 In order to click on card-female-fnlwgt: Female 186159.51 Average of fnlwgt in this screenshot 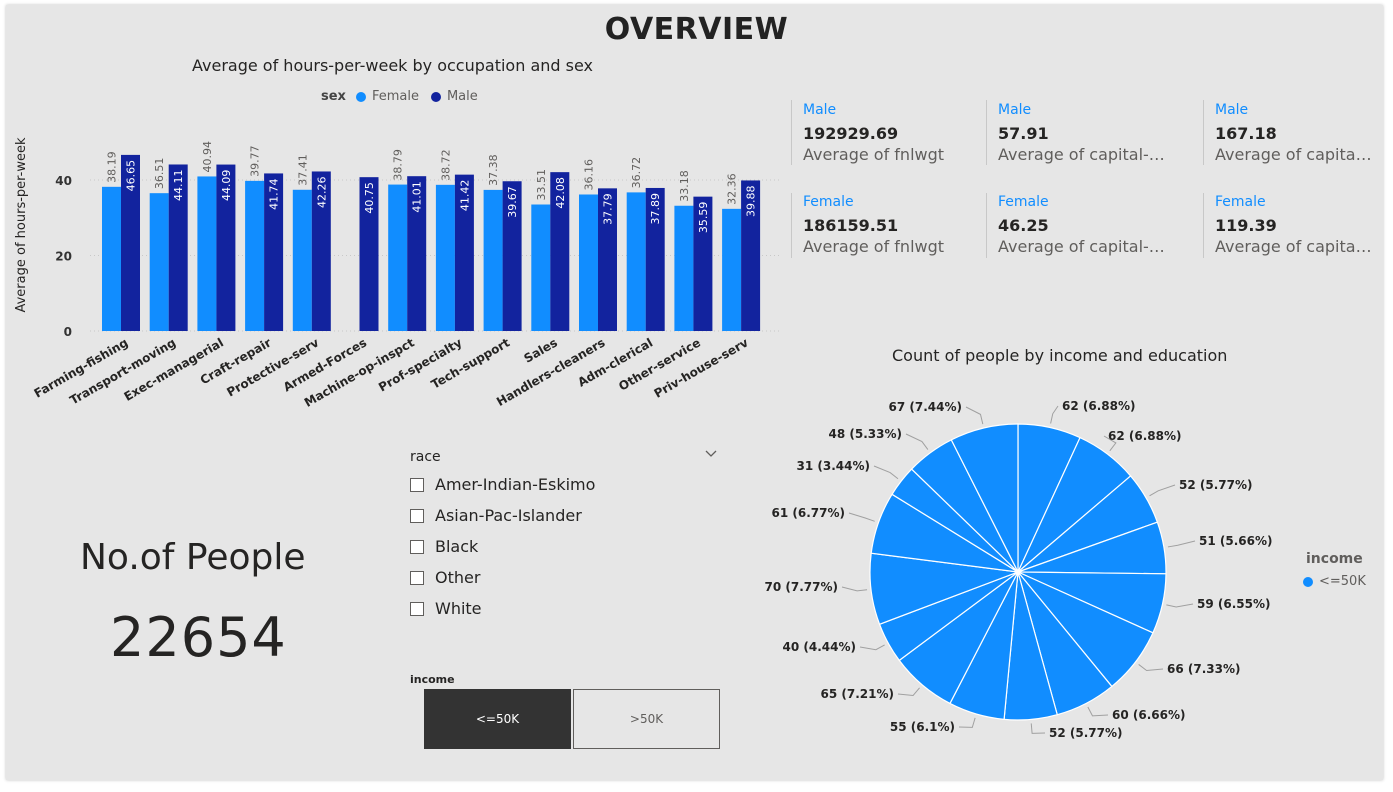, I will do `click(898, 225)`.